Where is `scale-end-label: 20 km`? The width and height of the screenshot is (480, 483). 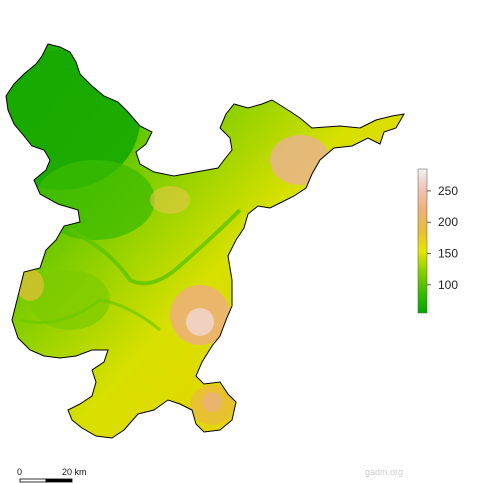 scale-end-label: 20 km is located at coordinates (74, 472).